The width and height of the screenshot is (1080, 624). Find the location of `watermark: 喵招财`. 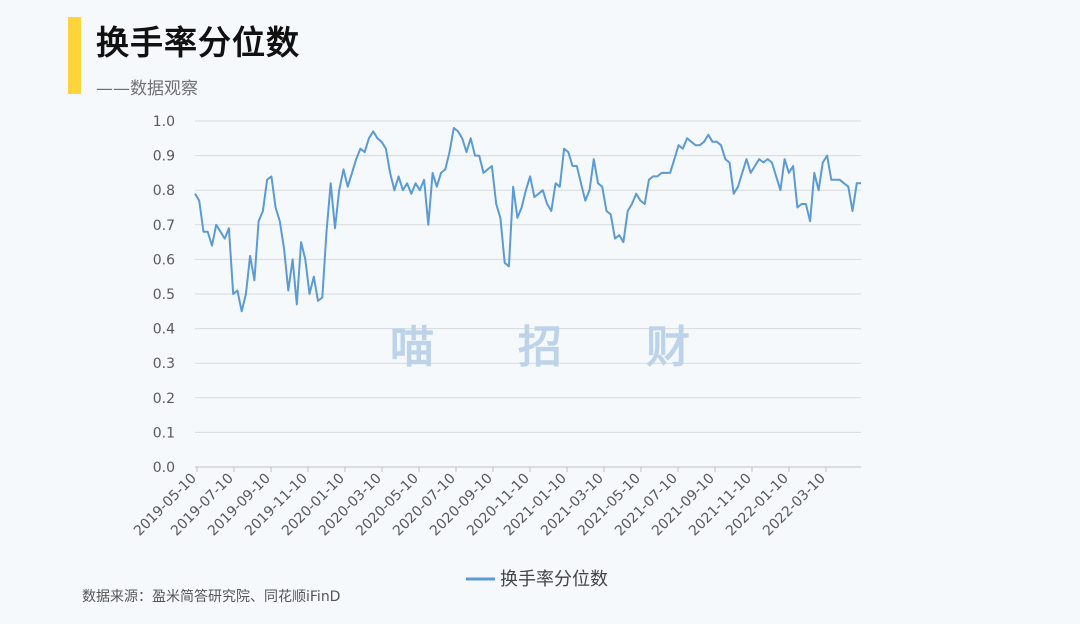

watermark: 喵招财 is located at coordinates (540, 347).